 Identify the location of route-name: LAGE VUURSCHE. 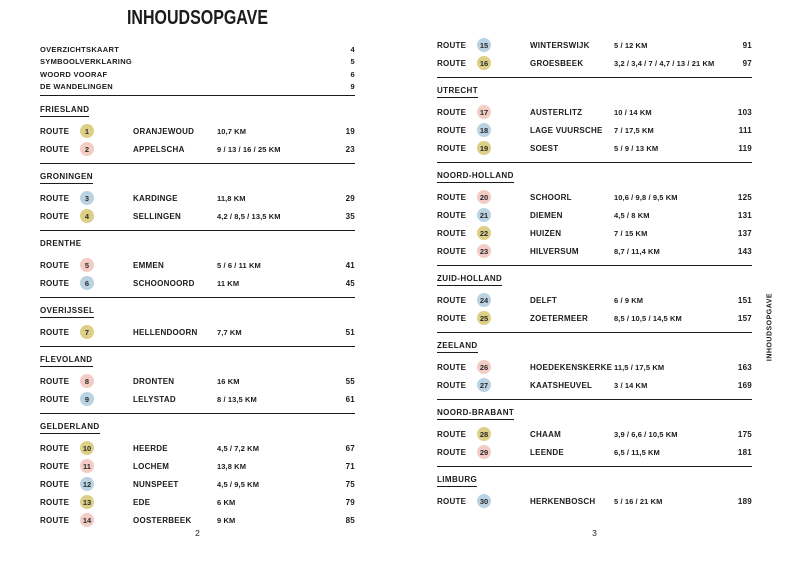
(566, 130).